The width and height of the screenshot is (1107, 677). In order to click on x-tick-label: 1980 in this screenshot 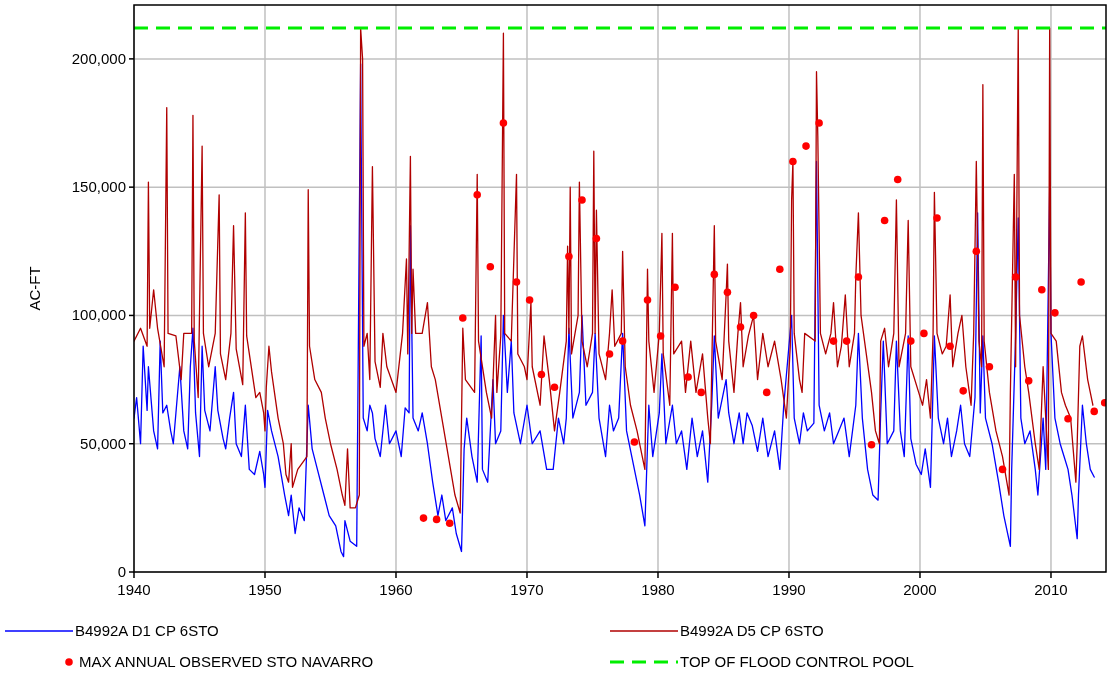, I will do `click(658, 589)`.